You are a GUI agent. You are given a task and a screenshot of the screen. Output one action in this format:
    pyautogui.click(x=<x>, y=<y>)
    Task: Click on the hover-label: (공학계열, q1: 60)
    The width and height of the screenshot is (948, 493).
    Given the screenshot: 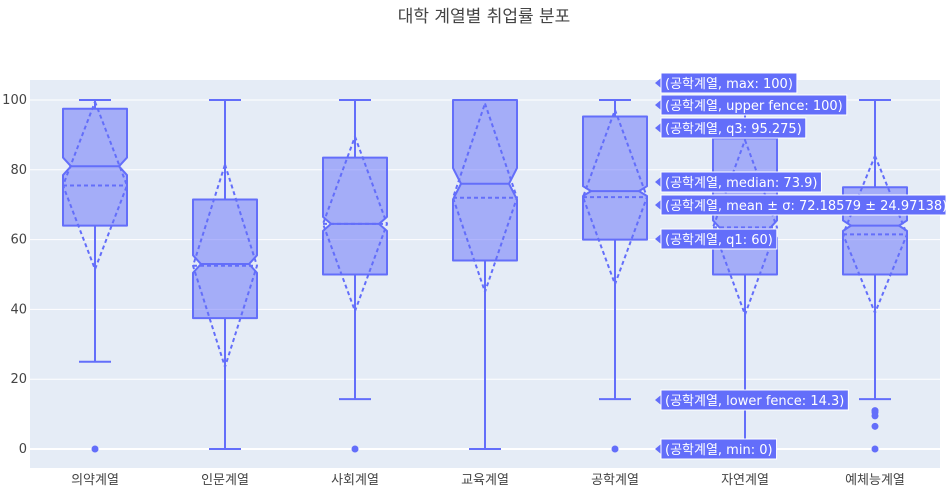 What is the action you would take?
    pyautogui.click(x=716, y=239)
    